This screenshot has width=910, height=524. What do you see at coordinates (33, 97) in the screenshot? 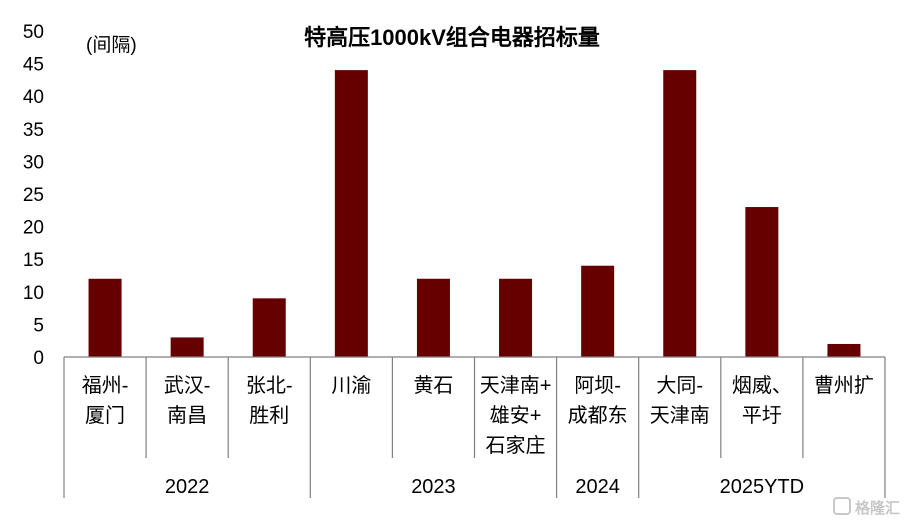
I see `y-tick-label: 40` at bounding box center [33, 97].